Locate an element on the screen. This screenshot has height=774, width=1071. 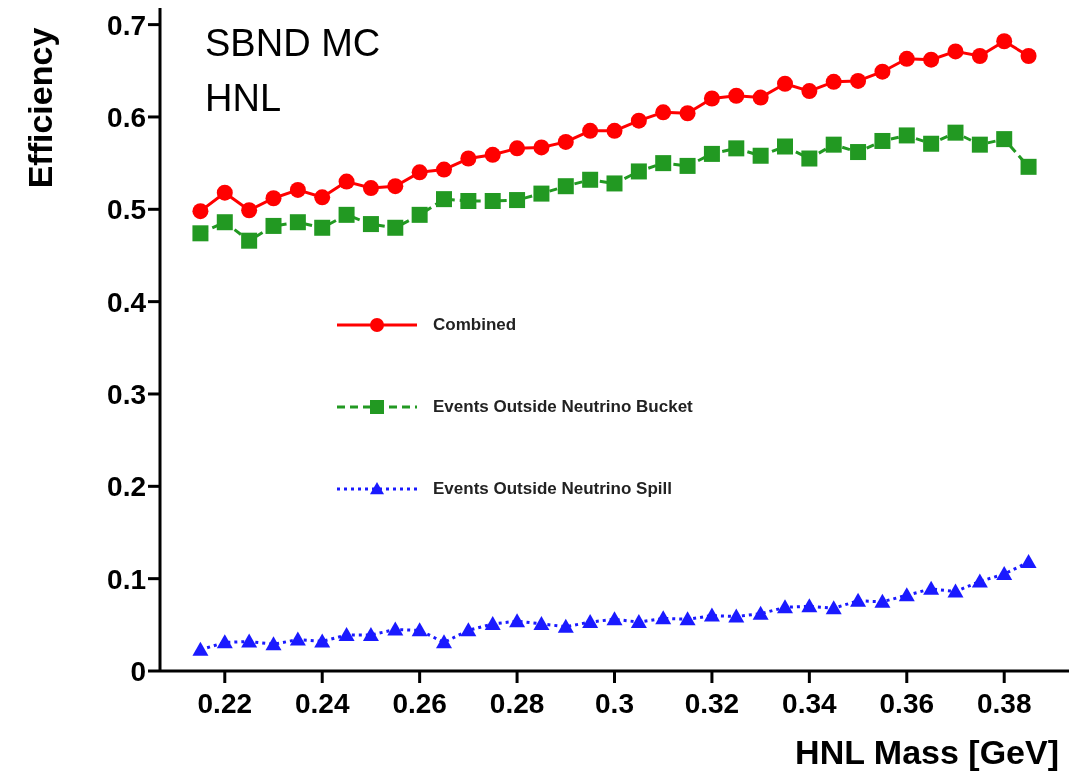
y-tick-label: 0.6 is located at coordinates (126, 117).